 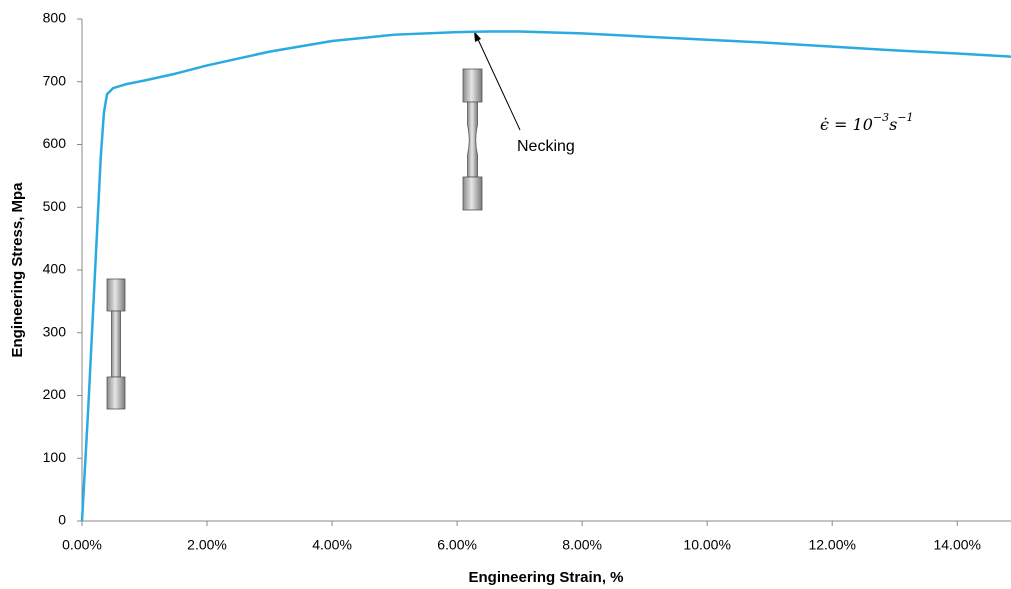 What do you see at coordinates (546, 146) in the screenshot?
I see `annotation: Necking` at bounding box center [546, 146].